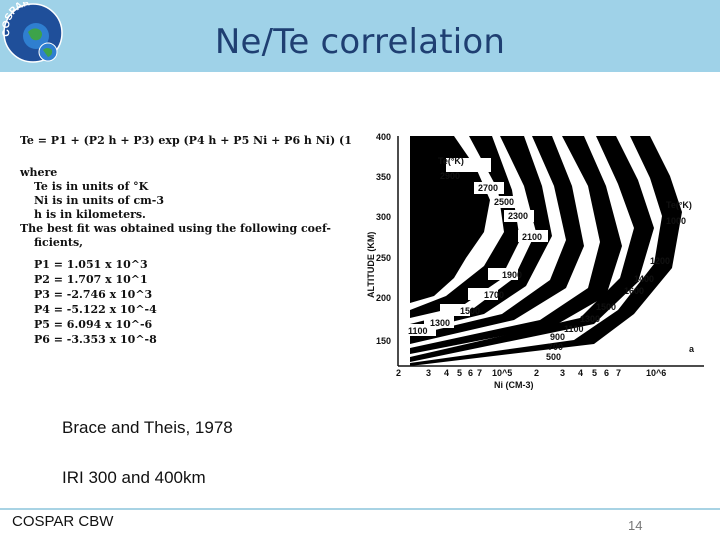  What do you see at coordinates (502, 373) in the screenshot?
I see `x-tick: 10^5` at bounding box center [502, 373].